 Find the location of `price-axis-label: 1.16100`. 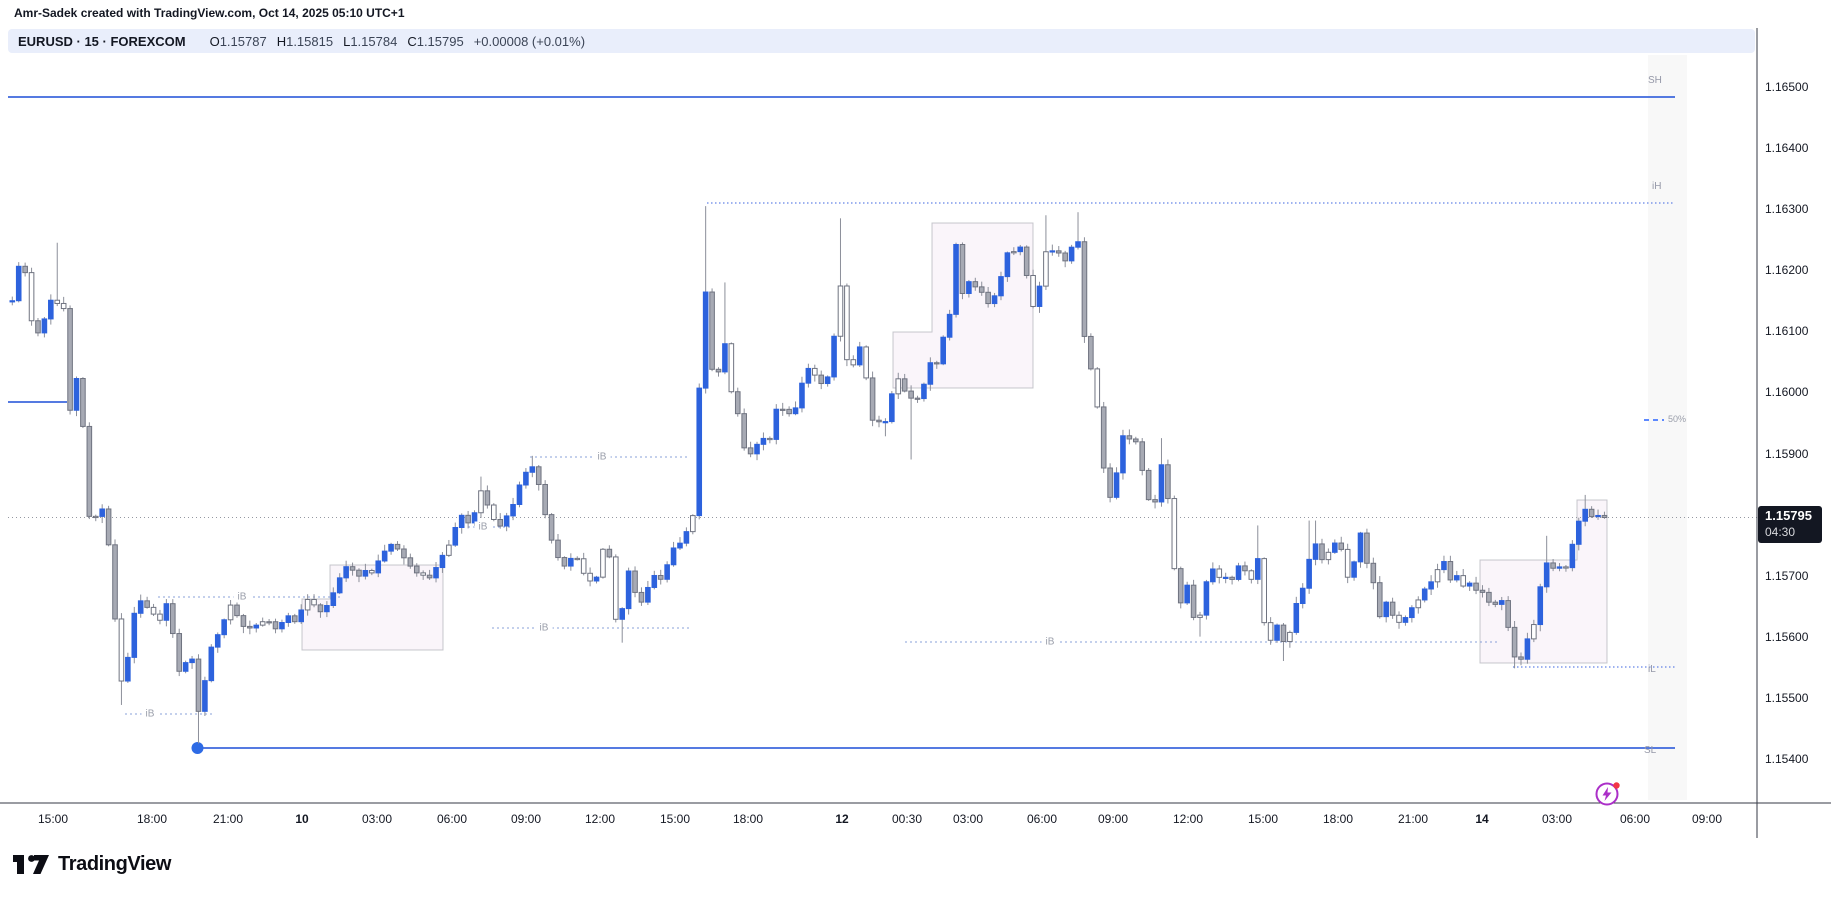

price-axis-label: 1.16100 is located at coordinates (1787, 331).